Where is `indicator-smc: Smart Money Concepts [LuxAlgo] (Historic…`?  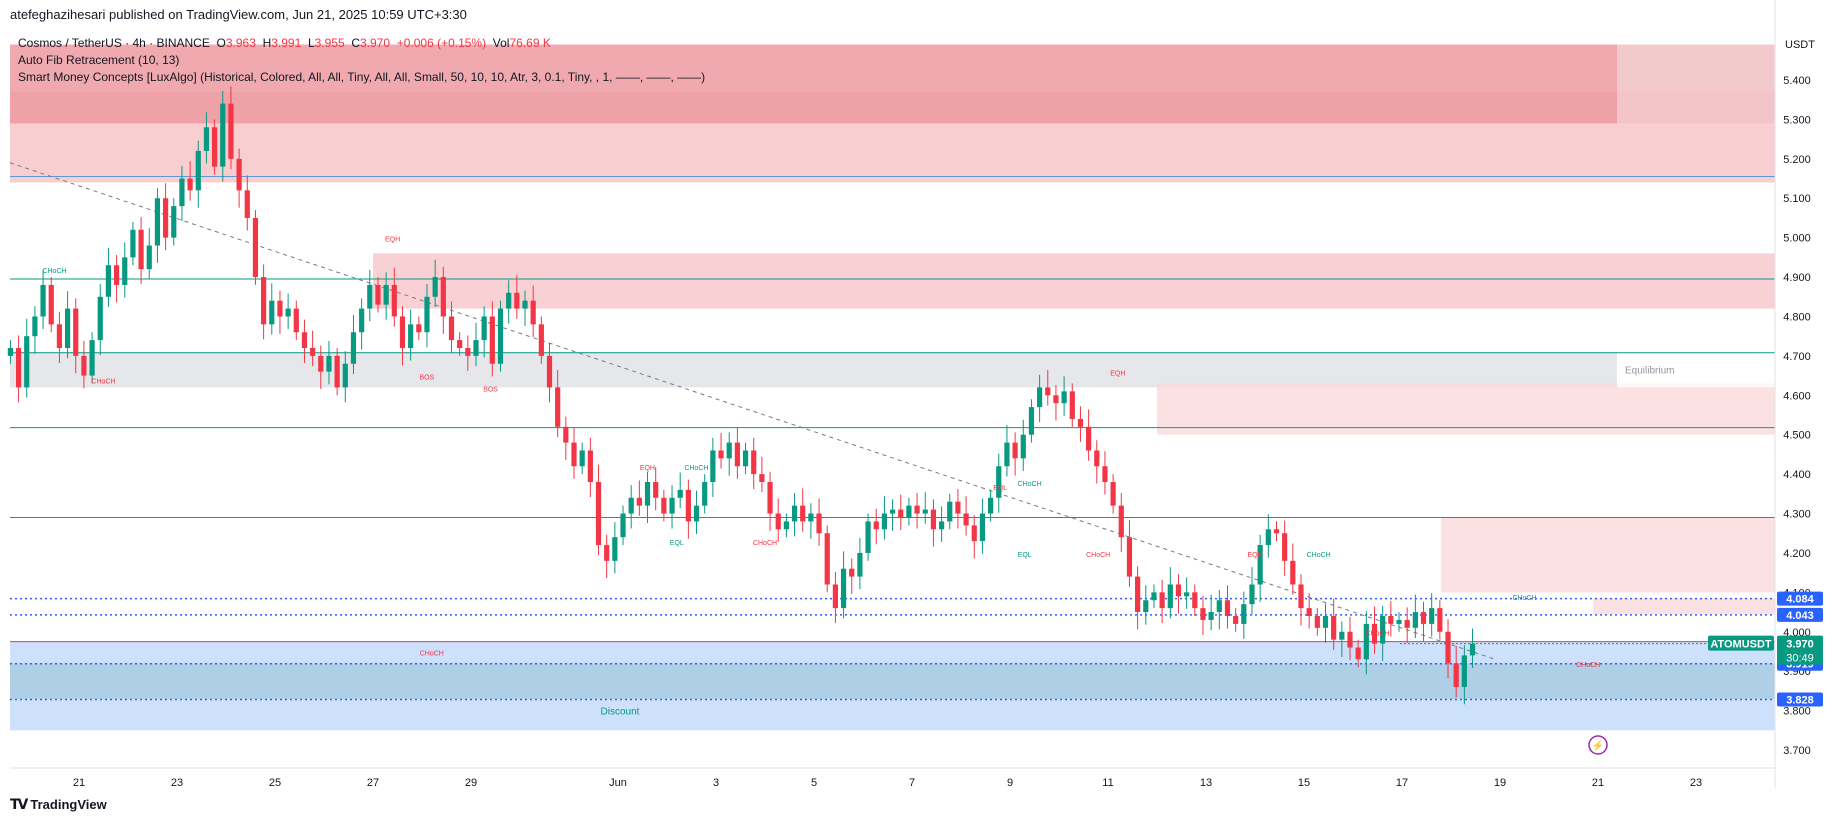 indicator-smc: Smart Money Concepts [LuxAlgo] (Historic… is located at coordinates (362, 77).